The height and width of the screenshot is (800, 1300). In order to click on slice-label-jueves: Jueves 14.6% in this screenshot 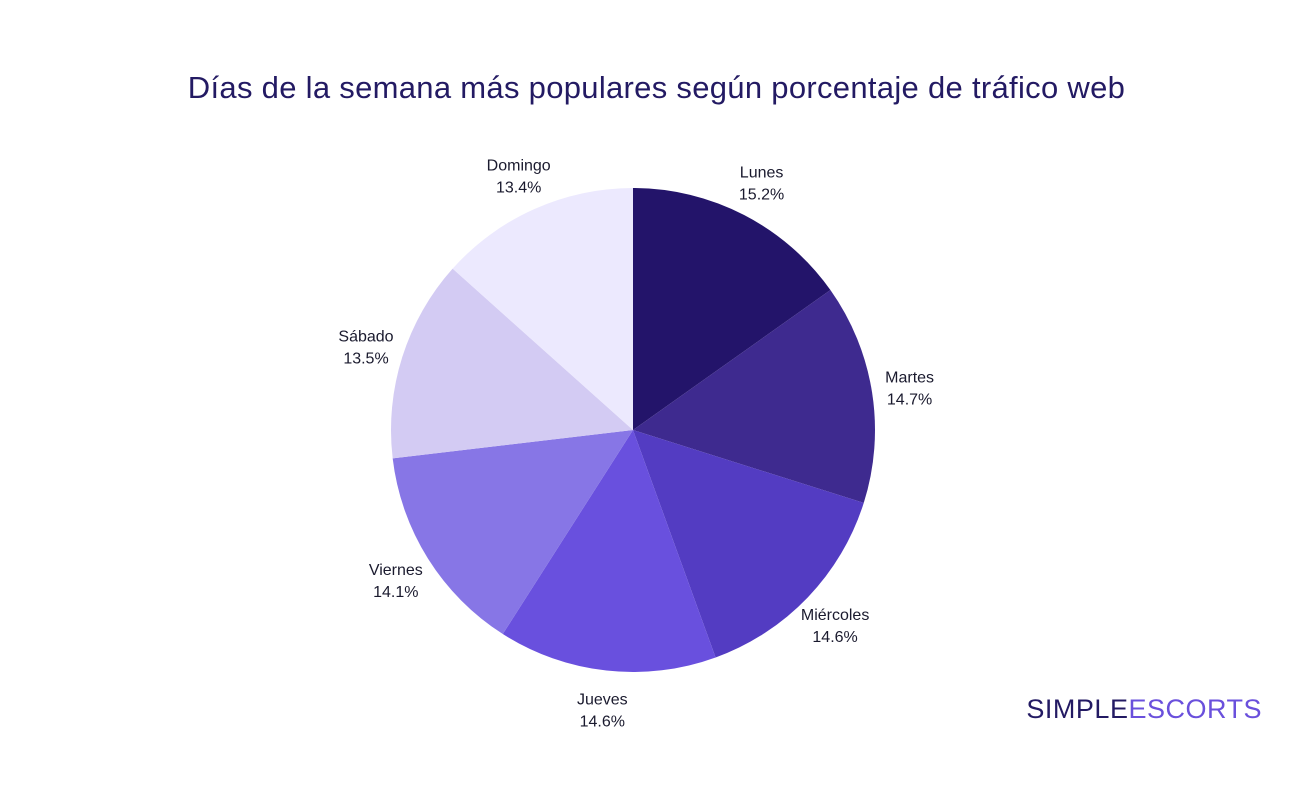, I will do `click(602, 710)`.